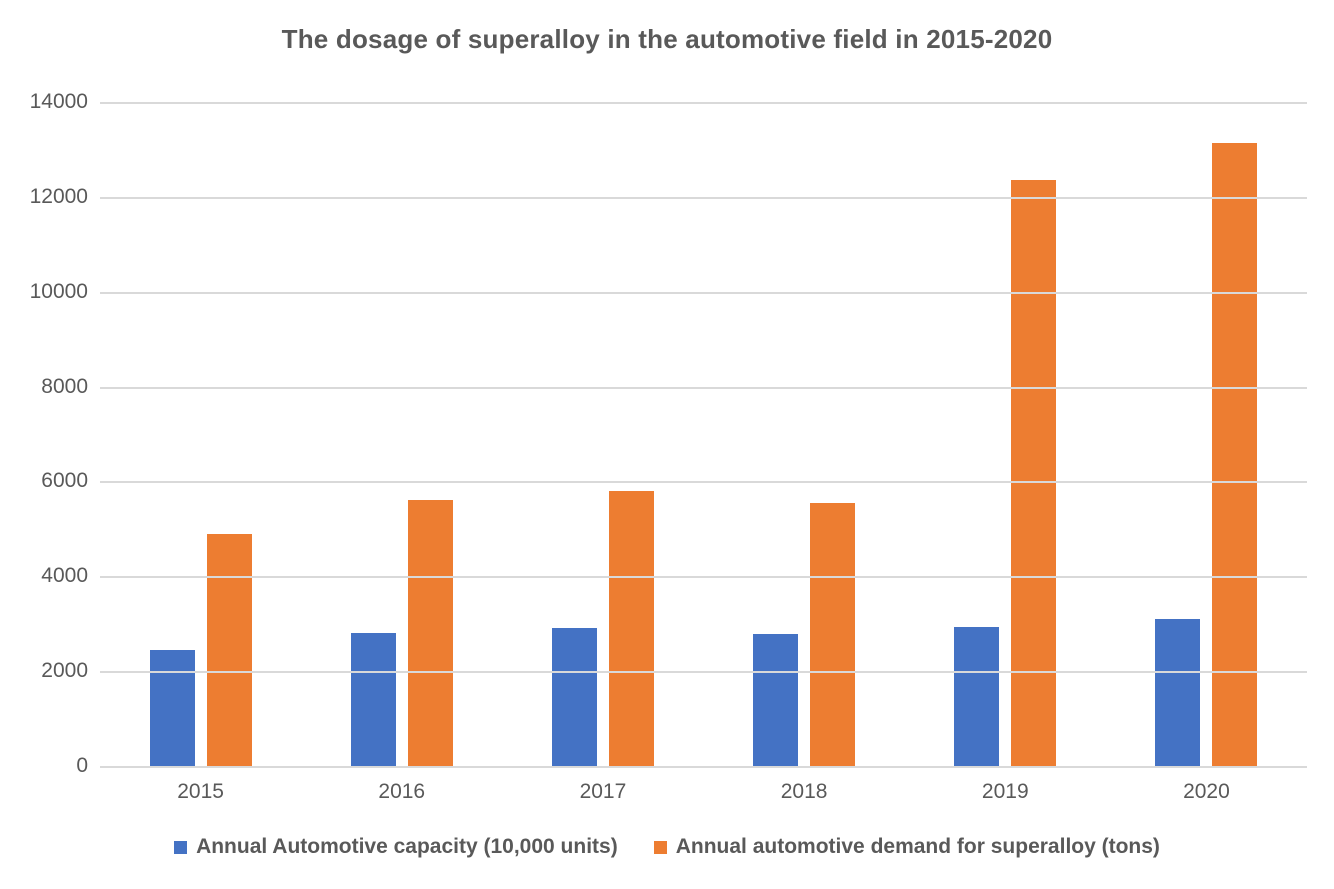 The width and height of the screenshot is (1334, 889). Describe the element at coordinates (804, 434) in the screenshot. I see `bar-group-2018` at that location.